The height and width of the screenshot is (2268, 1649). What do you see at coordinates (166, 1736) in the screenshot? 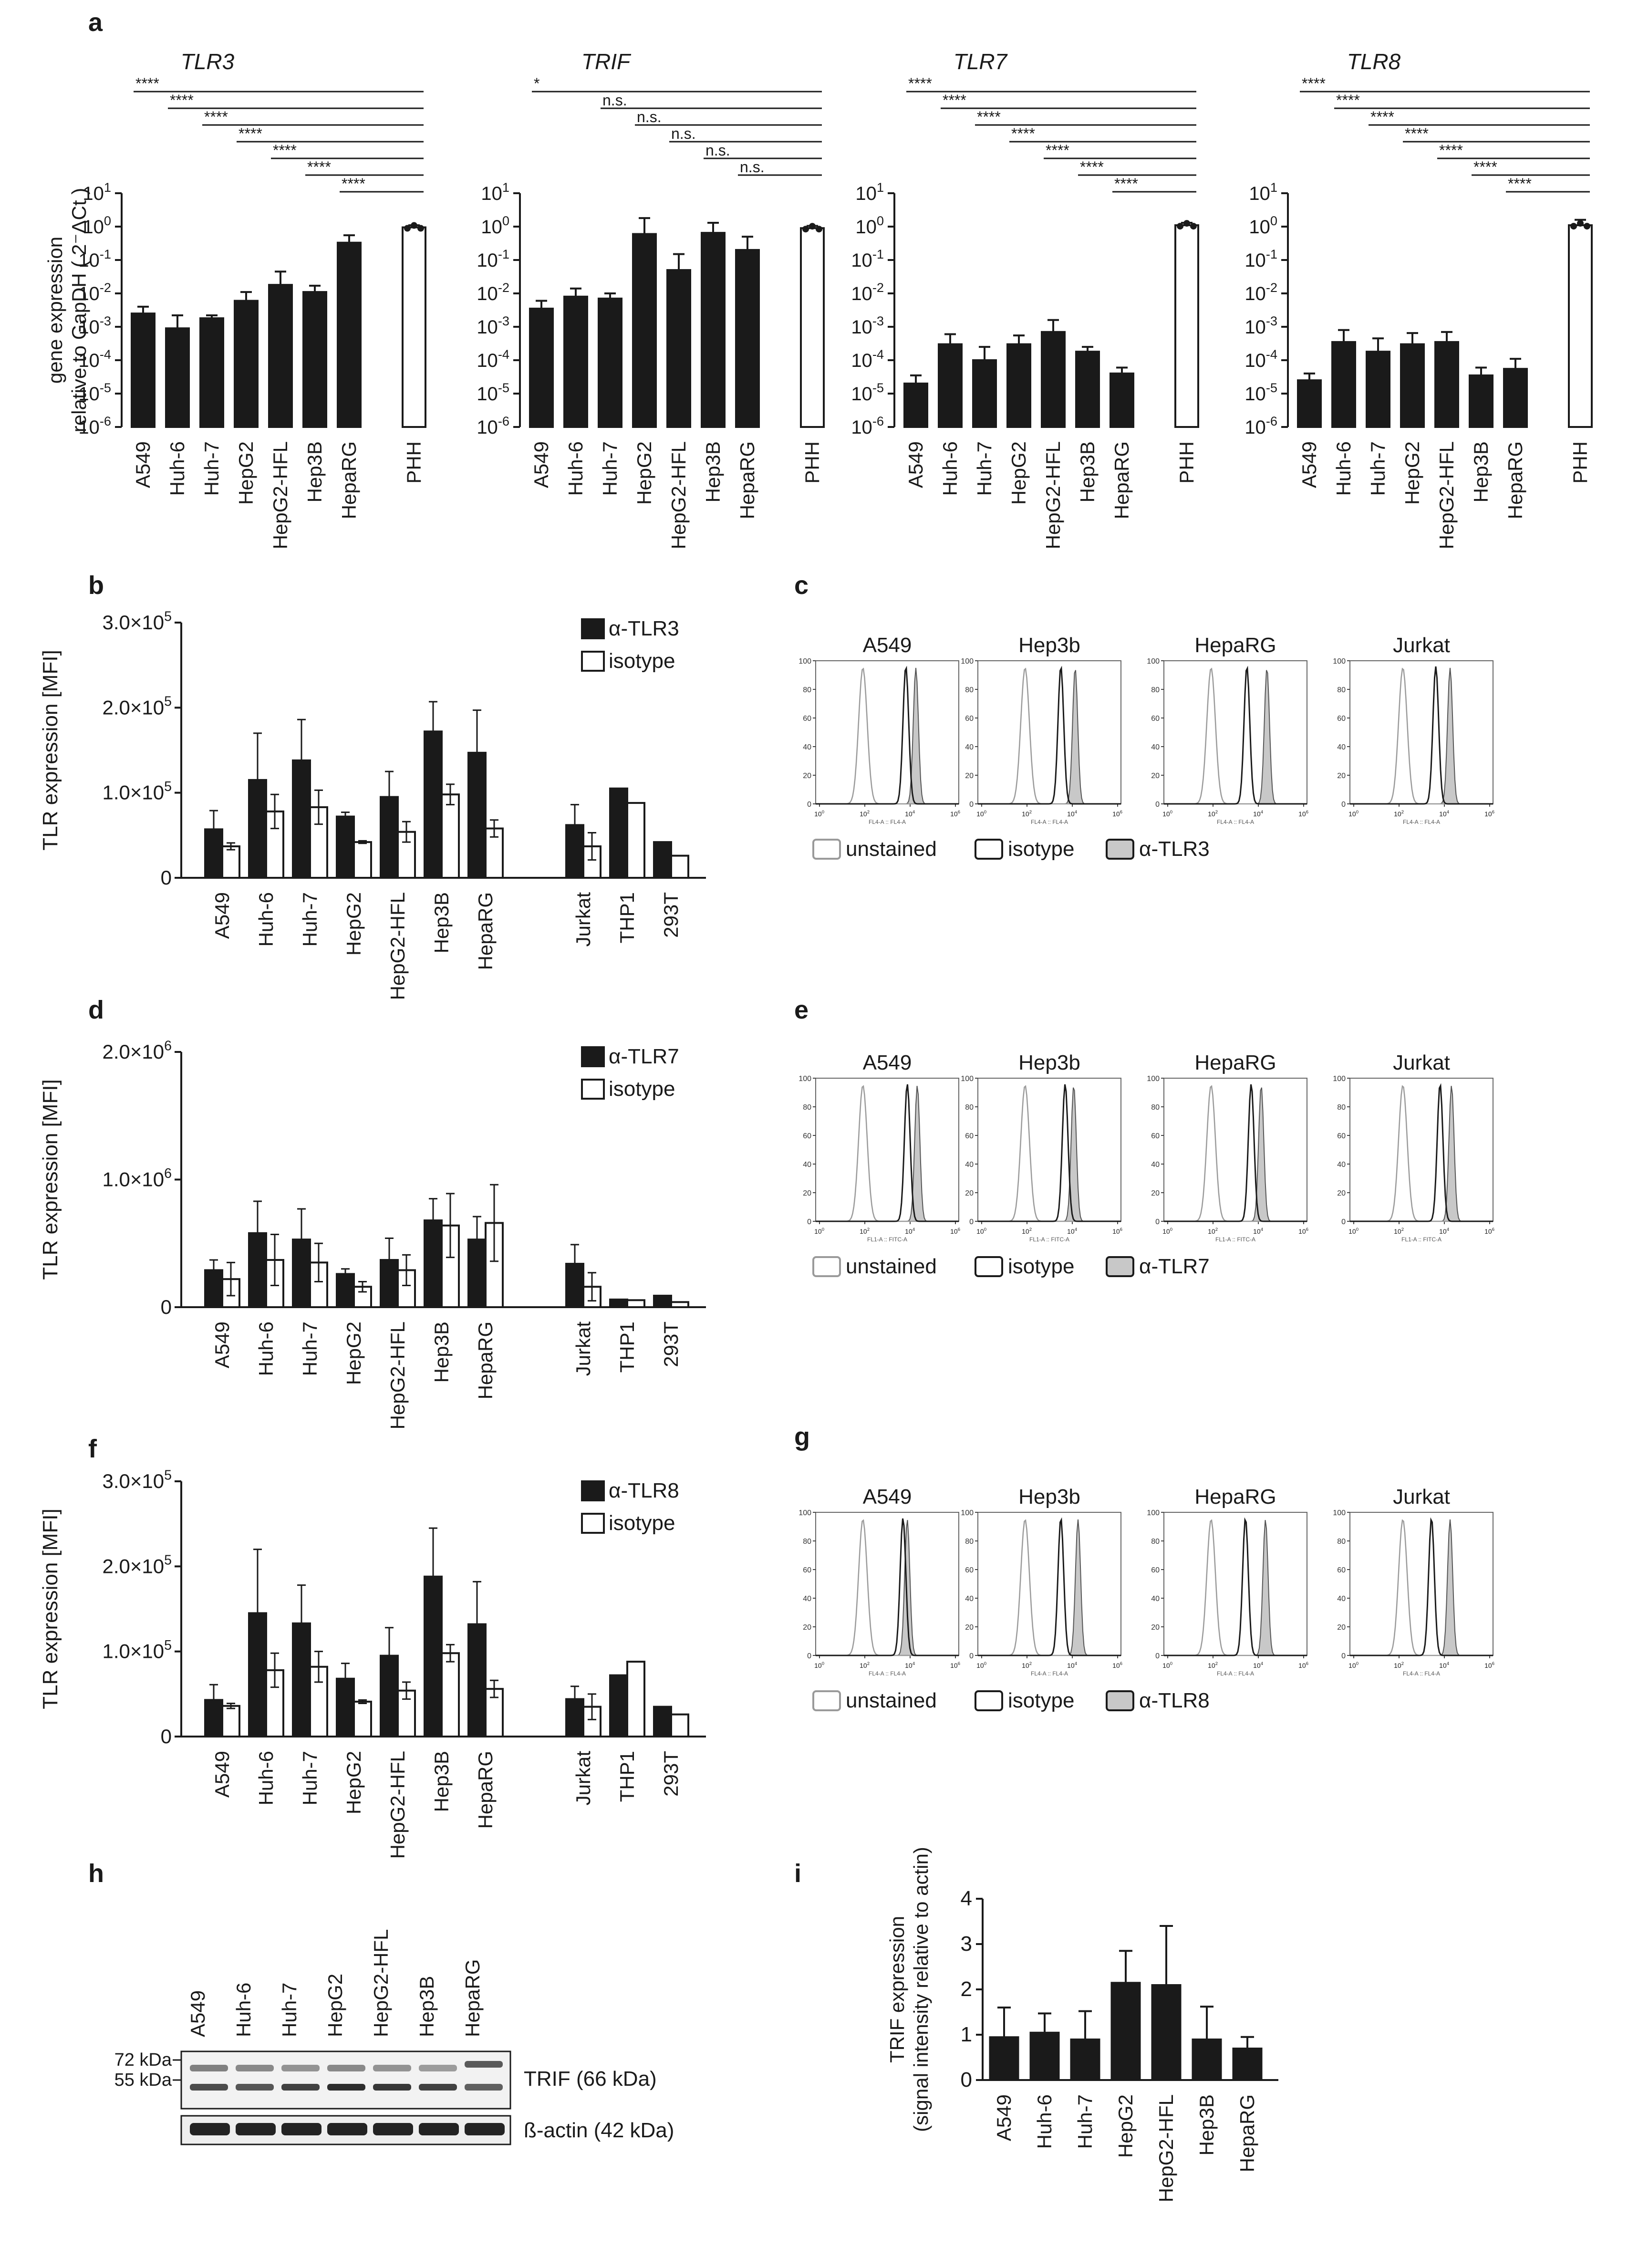
I see `y-tick-label: 0` at bounding box center [166, 1736].